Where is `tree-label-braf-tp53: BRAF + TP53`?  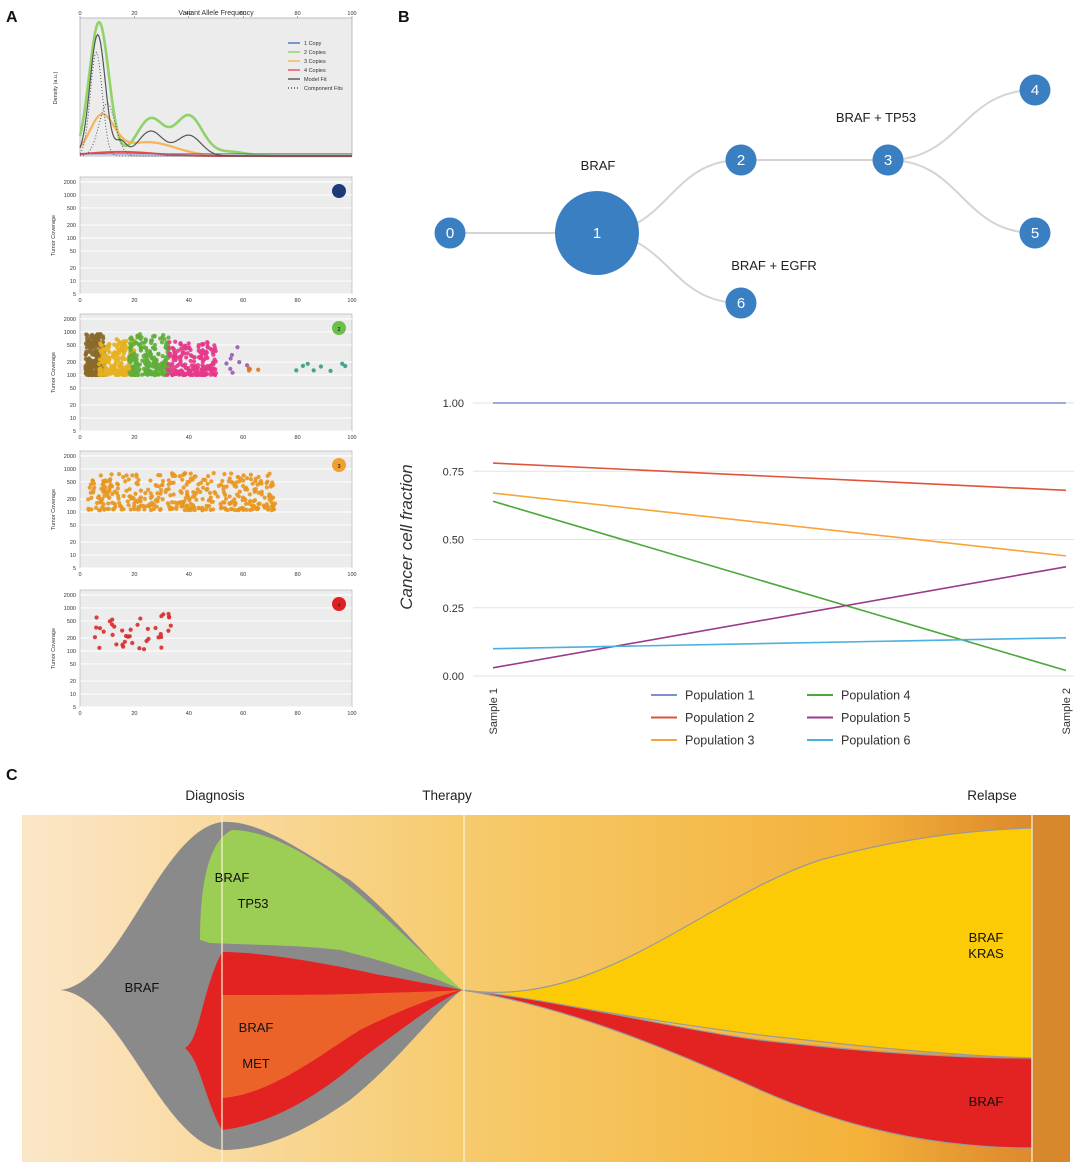
tree-label-braf-tp53: BRAF + TP53 is located at coordinates (876, 117).